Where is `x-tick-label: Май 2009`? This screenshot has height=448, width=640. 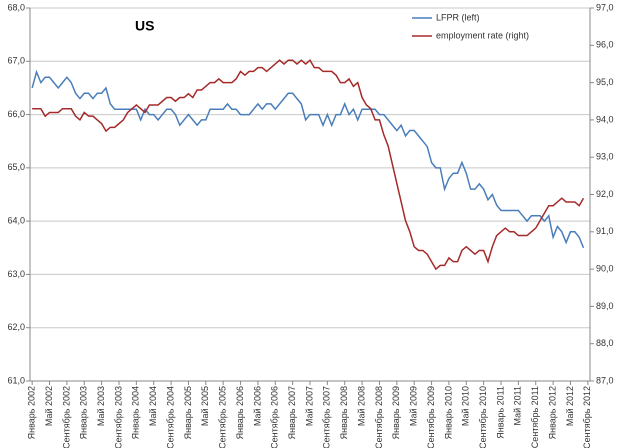 x-tick-label: Май 2009 is located at coordinates (414, 406).